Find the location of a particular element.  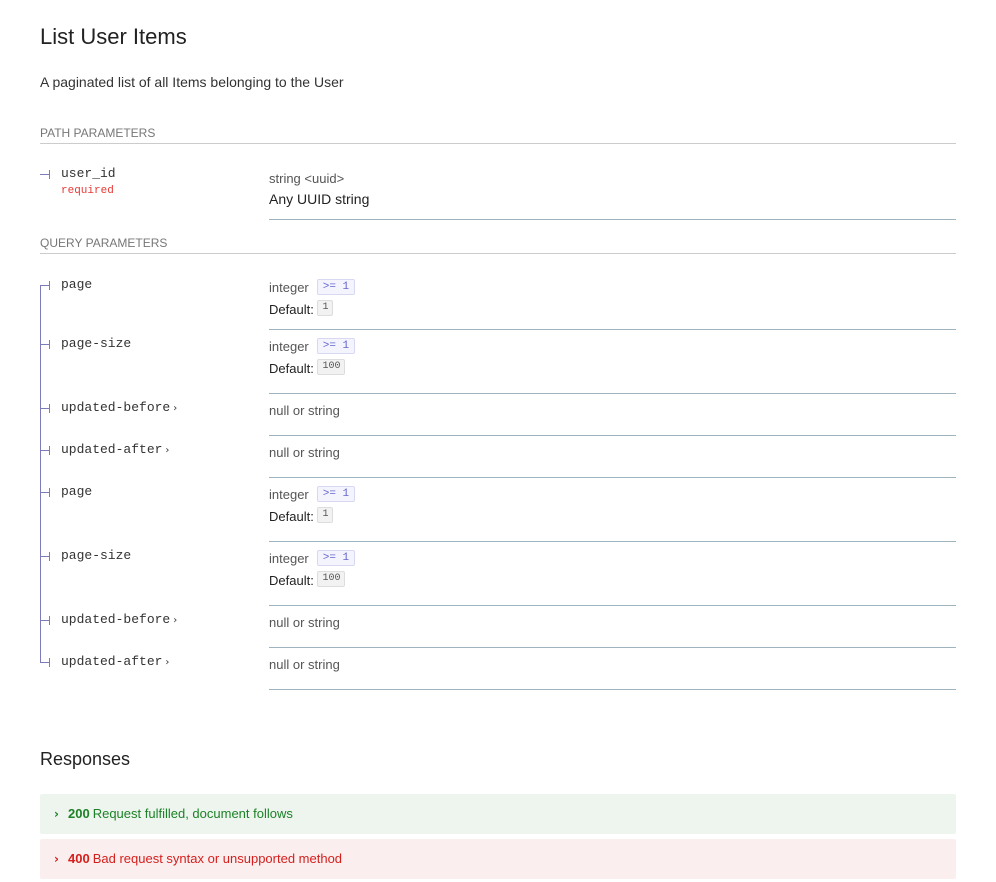

param-type: string <uuid> is located at coordinates (307, 178).